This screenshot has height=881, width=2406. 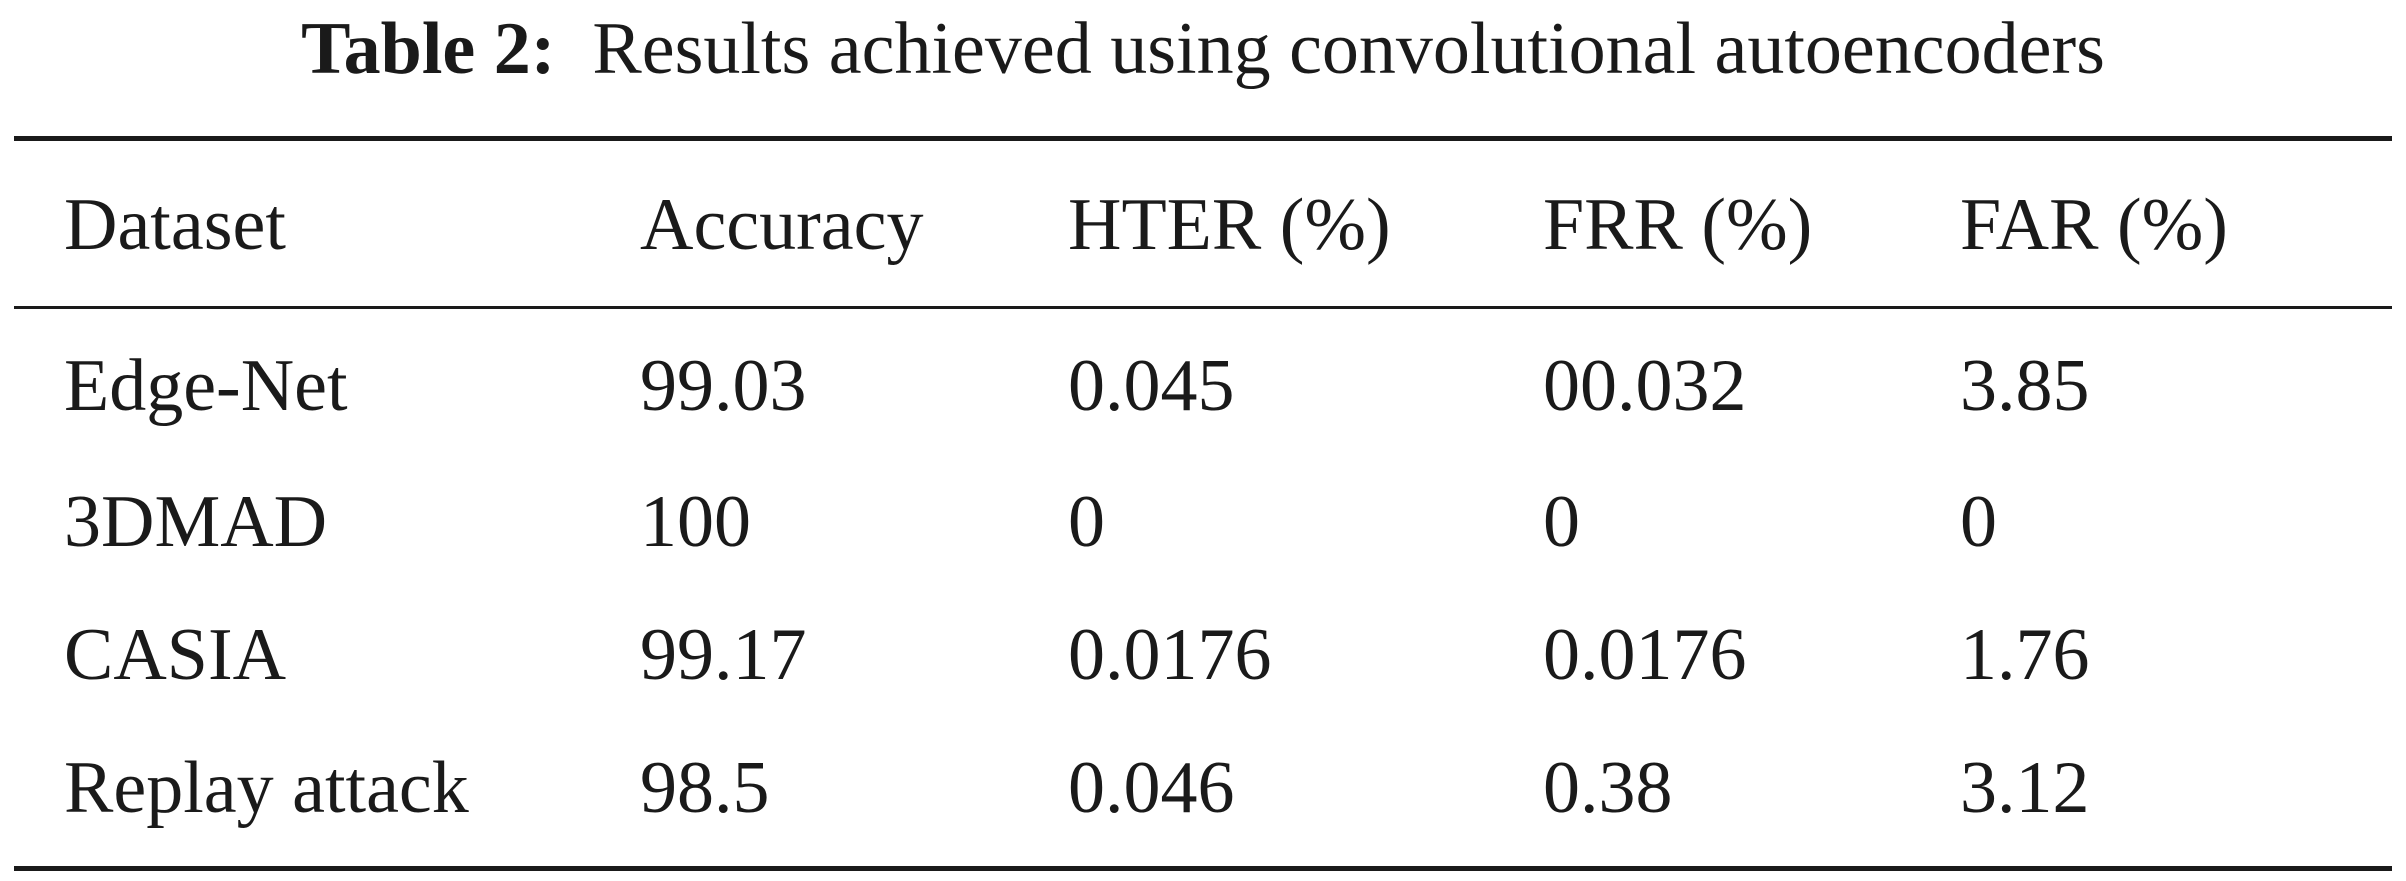 What do you see at coordinates (1203, 522) in the screenshot?
I see `table-row: 3DMAD 100 0 0 0` at bounding box center [1203, 522].